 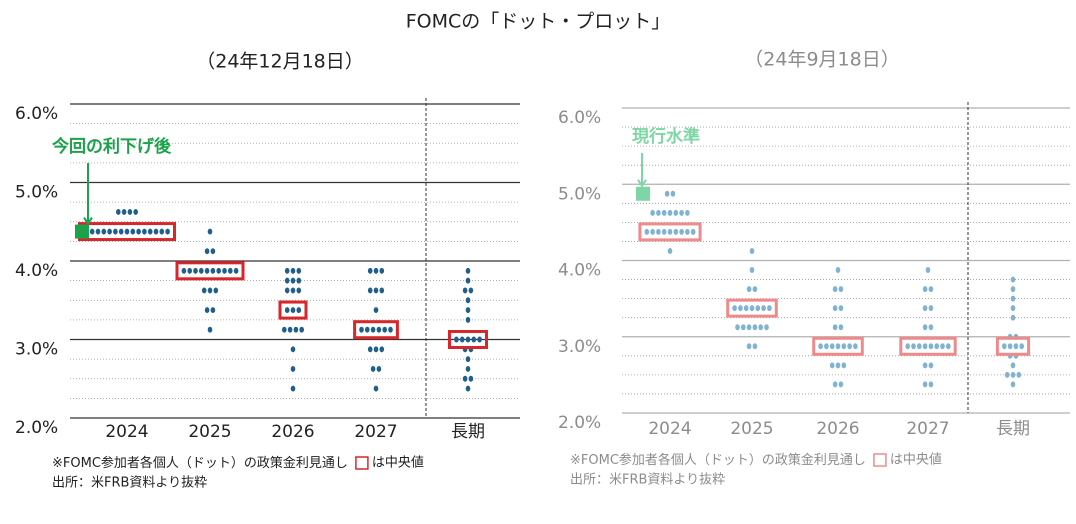 I want to click on y-tick-label: 4.0%, so click(x=36, y=271).